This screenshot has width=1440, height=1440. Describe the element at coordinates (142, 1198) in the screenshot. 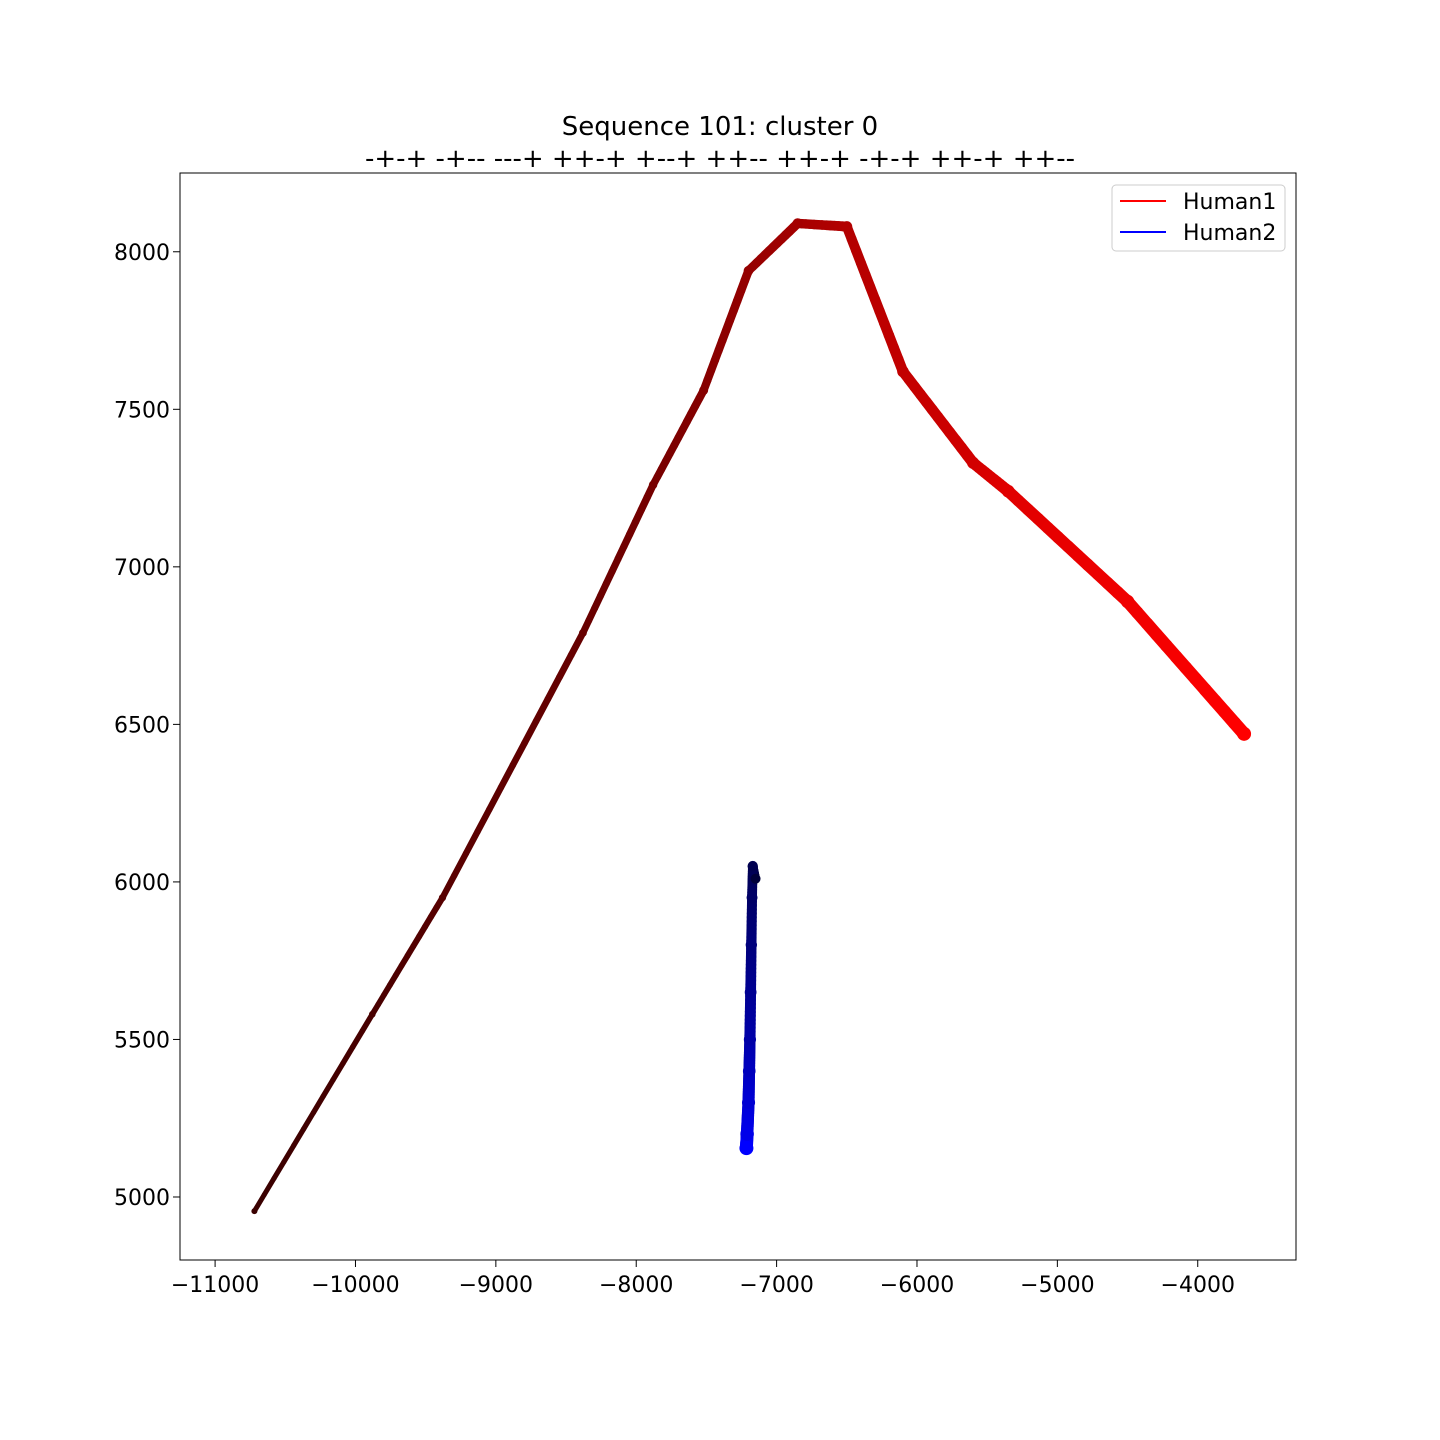

I see `y-tick-label: 5000` at that location.